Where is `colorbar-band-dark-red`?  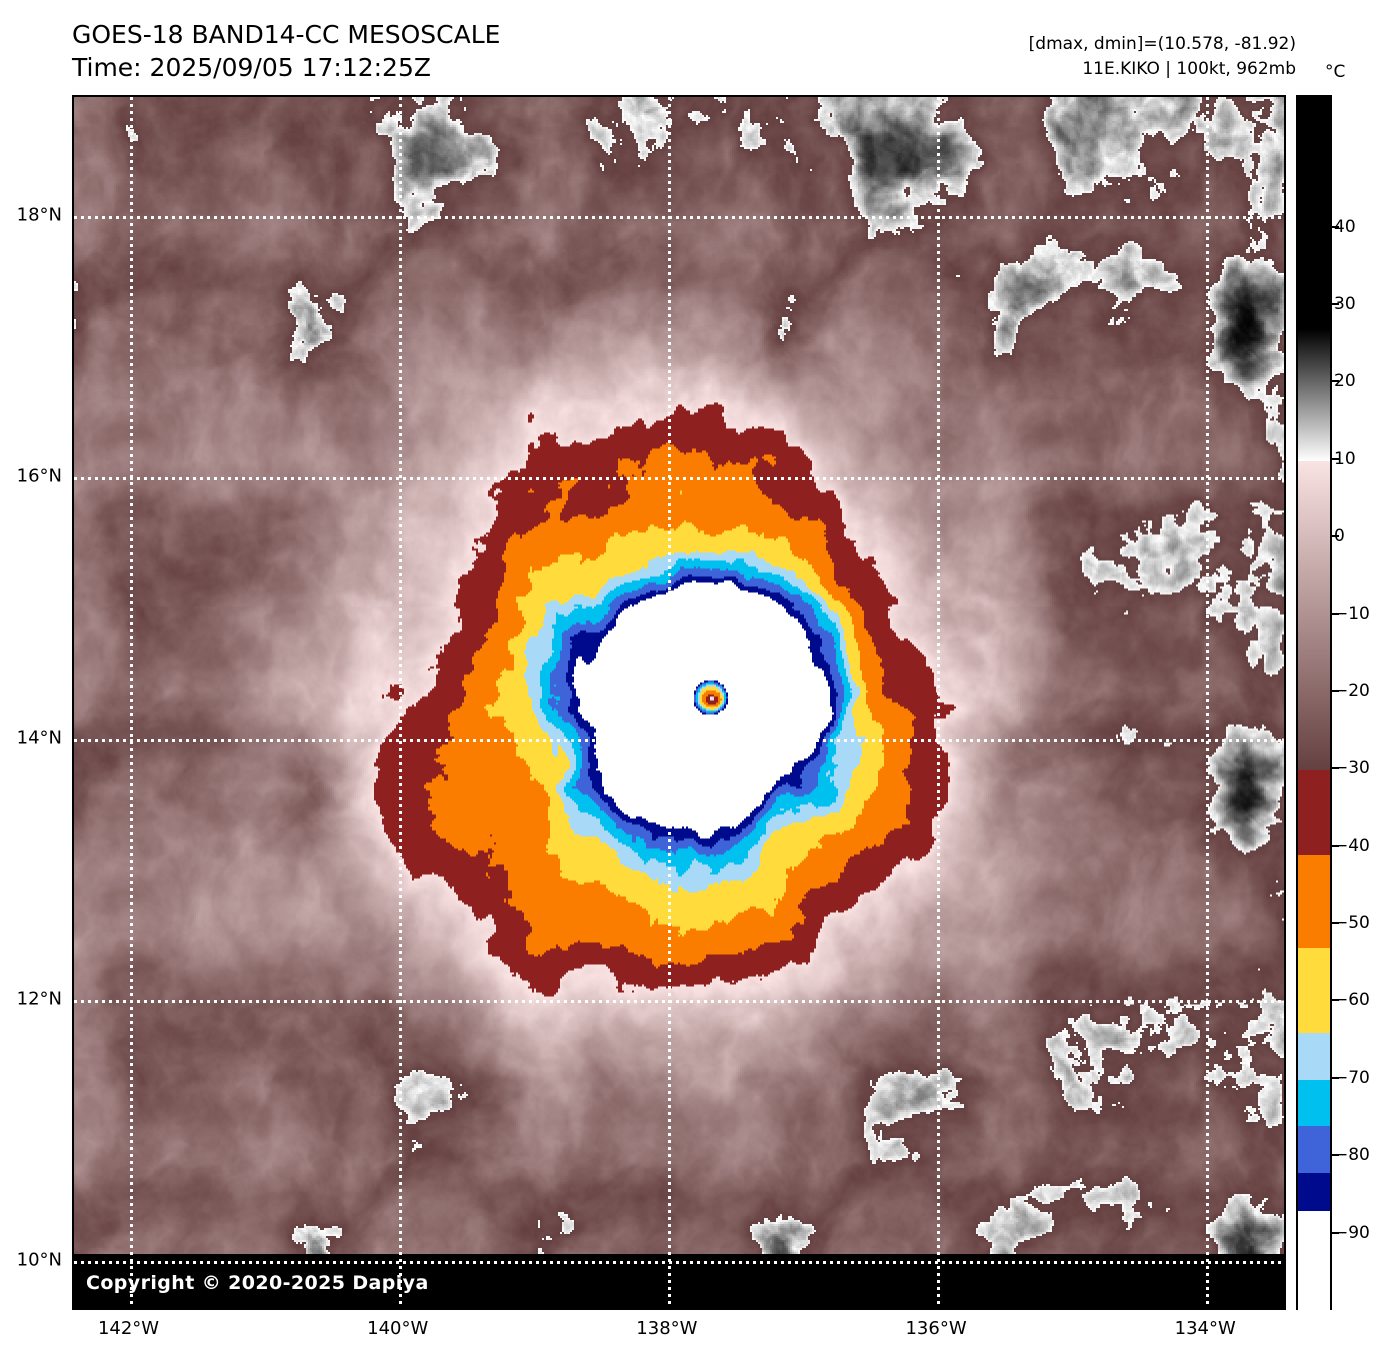
colorbar-band-dark-red is located at coordinates (1314, 813).